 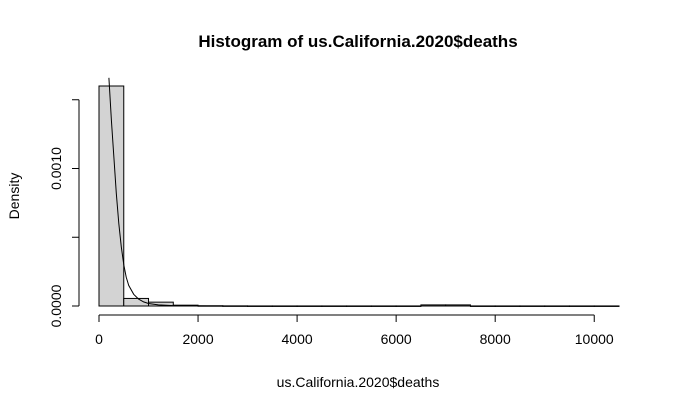 I want to click on y-tick-label: 0.0000, so click(x=56, y=305).